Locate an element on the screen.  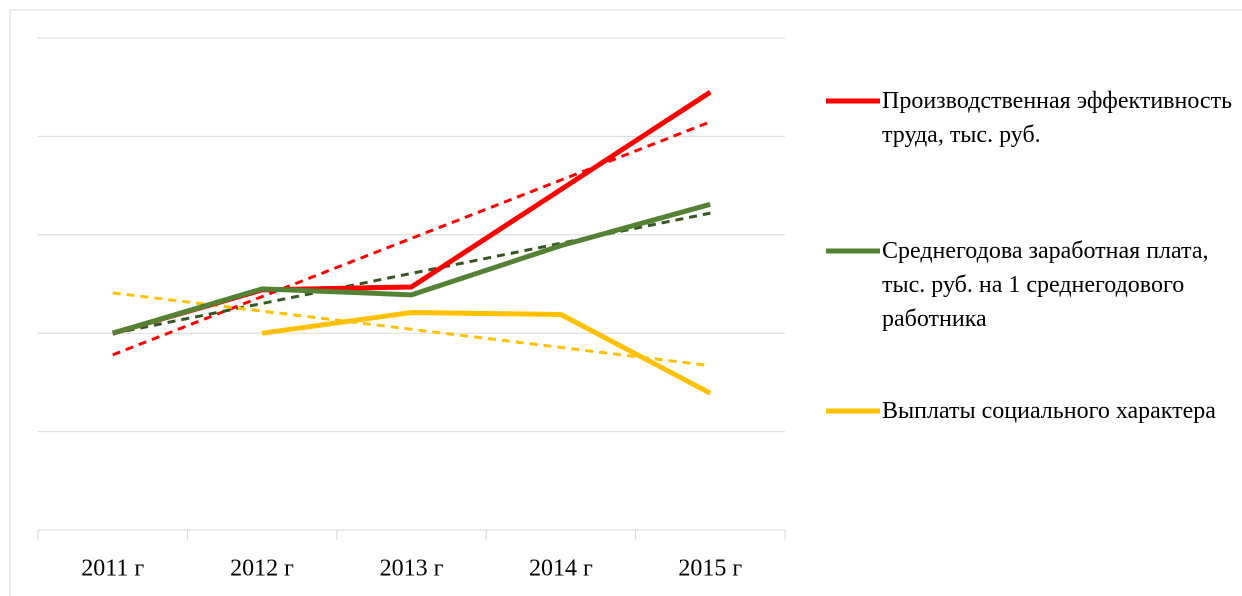
x-tick-label: 2014 г is located at coordinates (561, 569).